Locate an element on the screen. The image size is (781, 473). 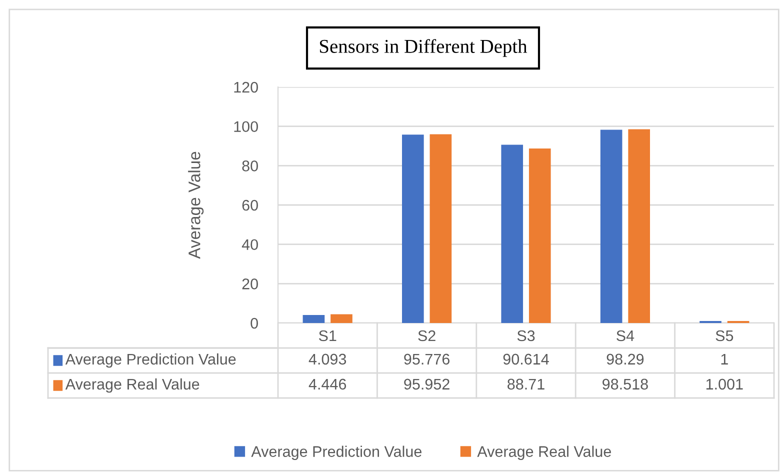
text: Average Real Value is located at coordinates (132, 385).